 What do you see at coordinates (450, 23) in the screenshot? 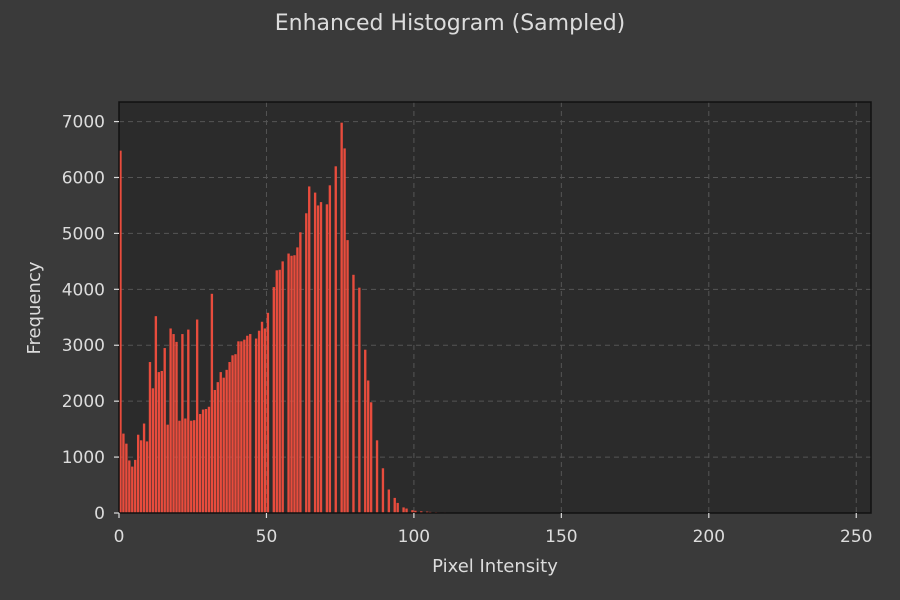
I see `chart-title: Enhanced Histogram (Sampled)` at bounding box center [450, 23].